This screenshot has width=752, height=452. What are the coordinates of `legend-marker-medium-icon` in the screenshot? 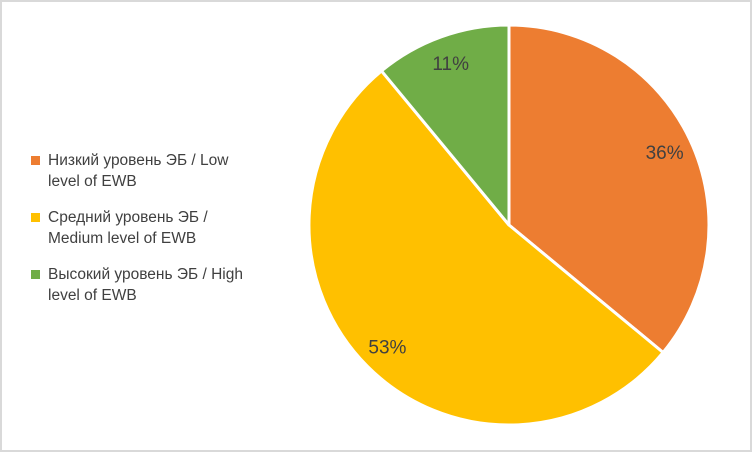 It's located at (35, 217).